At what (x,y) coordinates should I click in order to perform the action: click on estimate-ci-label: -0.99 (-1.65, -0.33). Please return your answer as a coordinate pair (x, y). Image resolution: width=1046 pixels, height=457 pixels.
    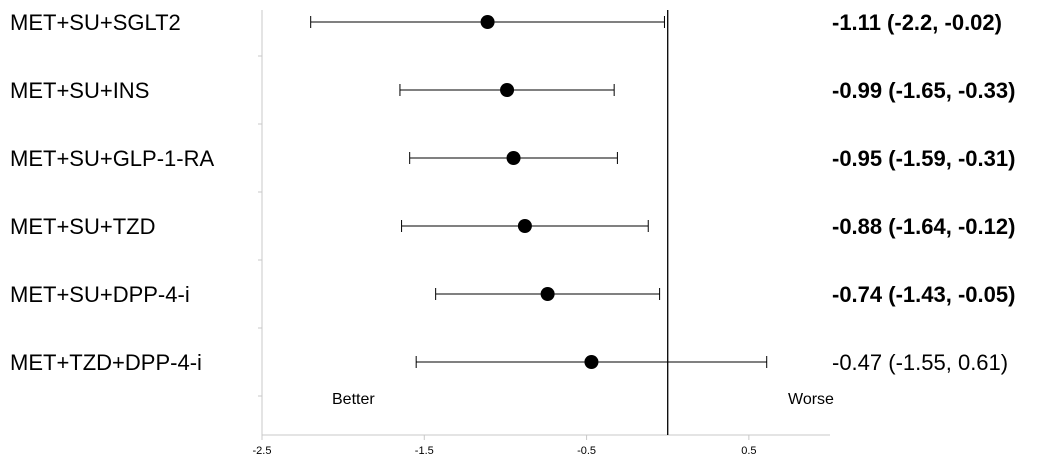
    Looking at the image, I should click on (923, 90).